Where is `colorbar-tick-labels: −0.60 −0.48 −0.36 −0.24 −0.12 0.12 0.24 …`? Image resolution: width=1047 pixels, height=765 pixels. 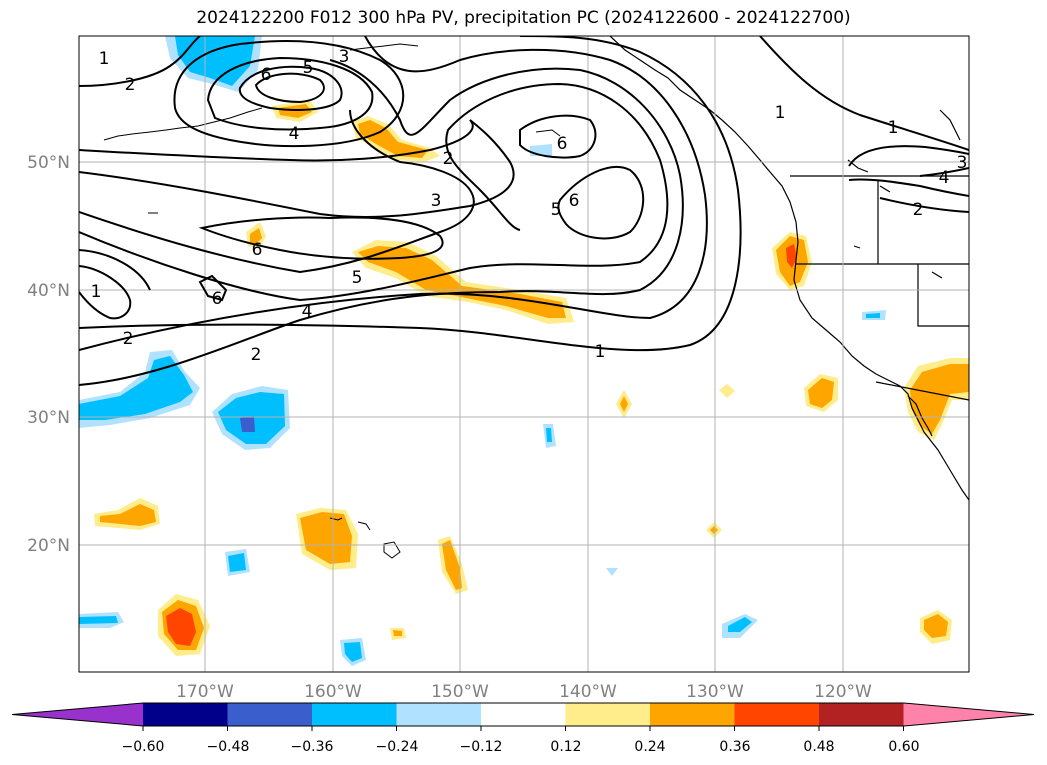
colorbar-tick-labels: −0.60 −0.48 −0.36 −0.24 −0.12 0.12 0.24 … is located at coordinates (521, 747).